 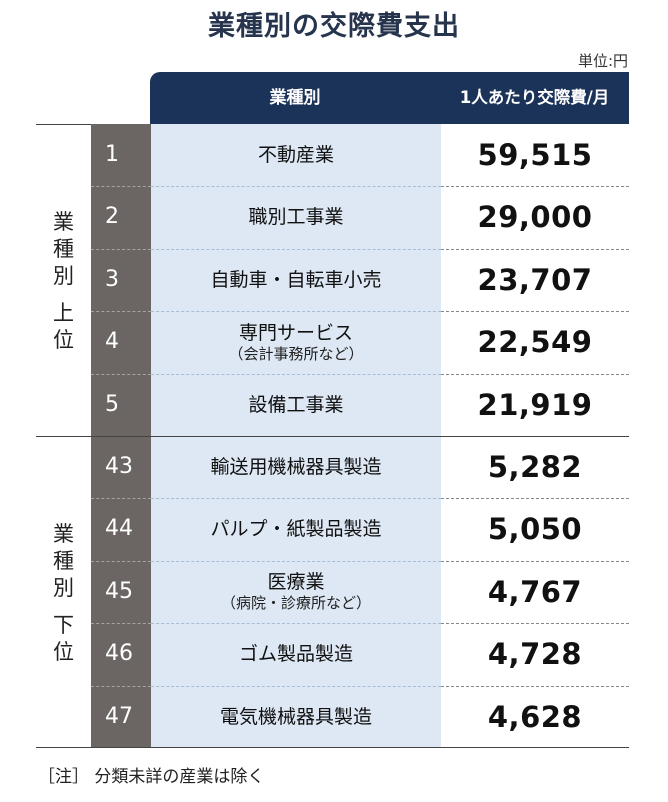 What do you see at coordinates (295, 603) in the screenshot?
I see `industry-note: （病院・診療所など）` at bounding box center [295, 603].